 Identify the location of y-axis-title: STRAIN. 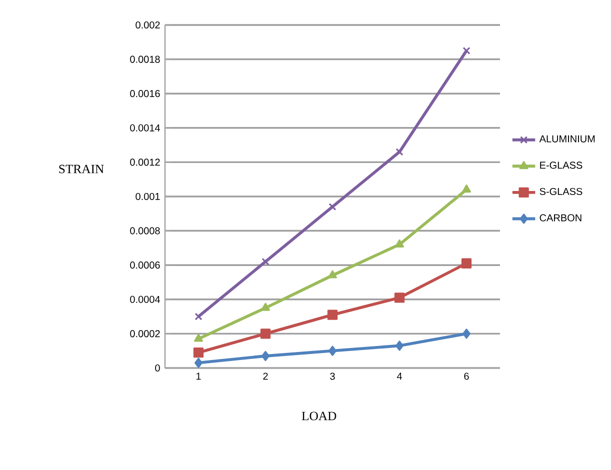
(81, 169).